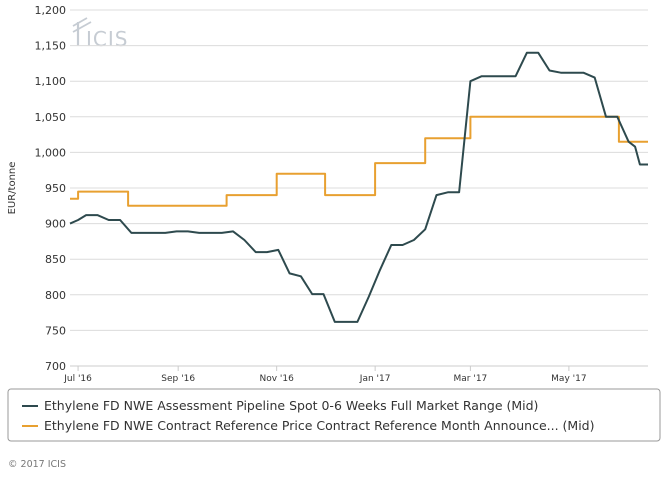  What do you see at coordinates (55, 330) in the screenshot?
I see `y-tick-label: 750` at bounding box center [55, 330].